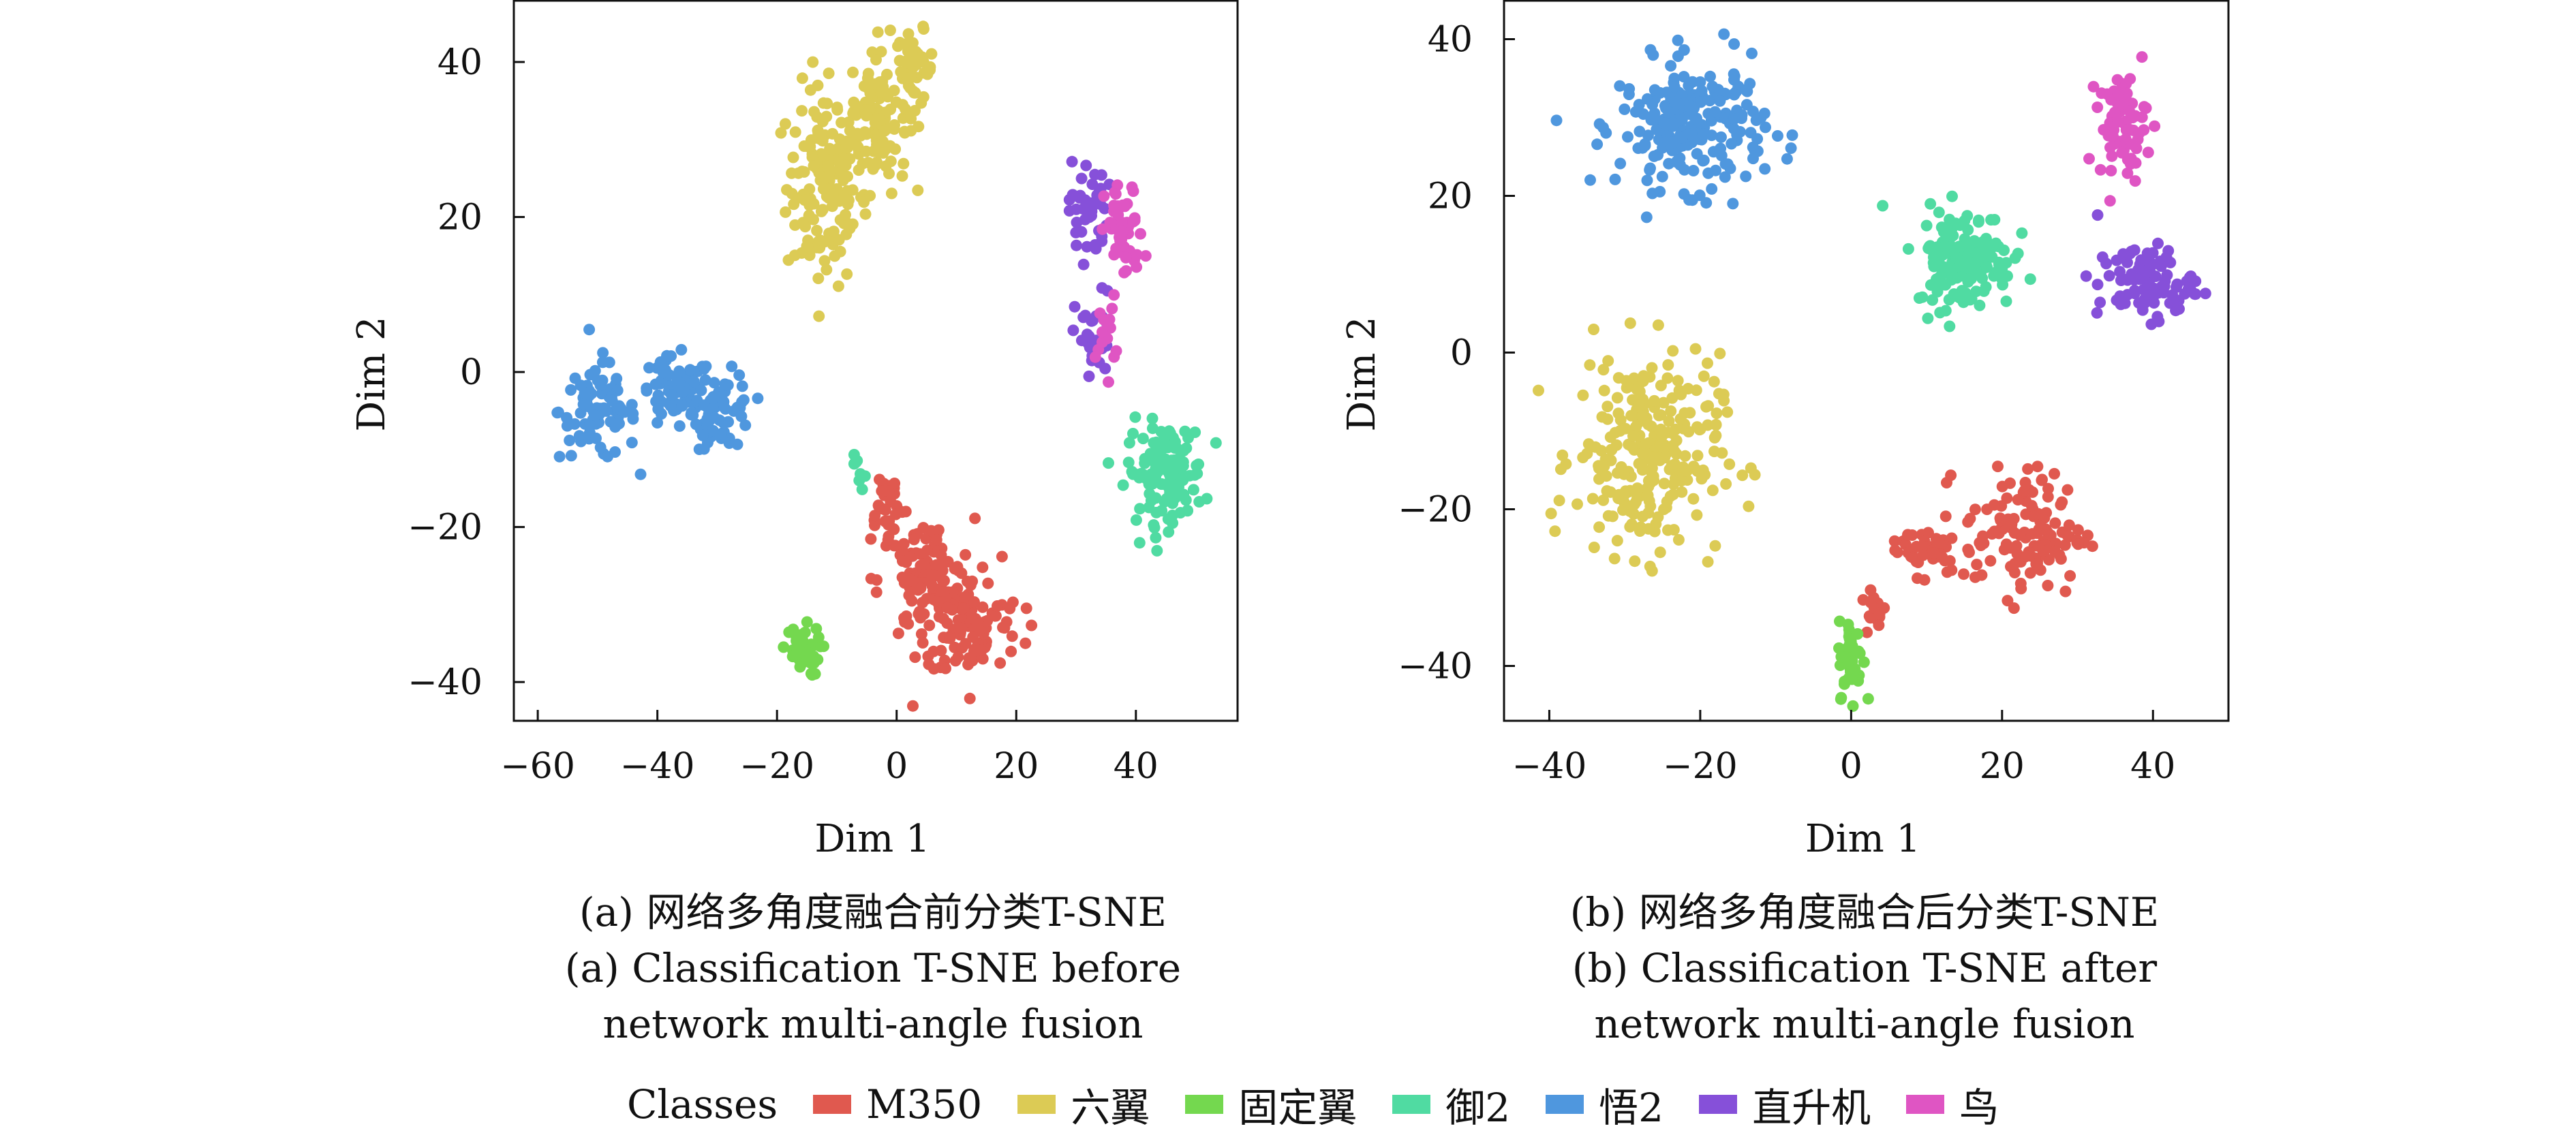 The image size is (2576, 1135). Describe the element at coordinates (832, 1104) in the screenshot. I see `legend-swatch` at that location.